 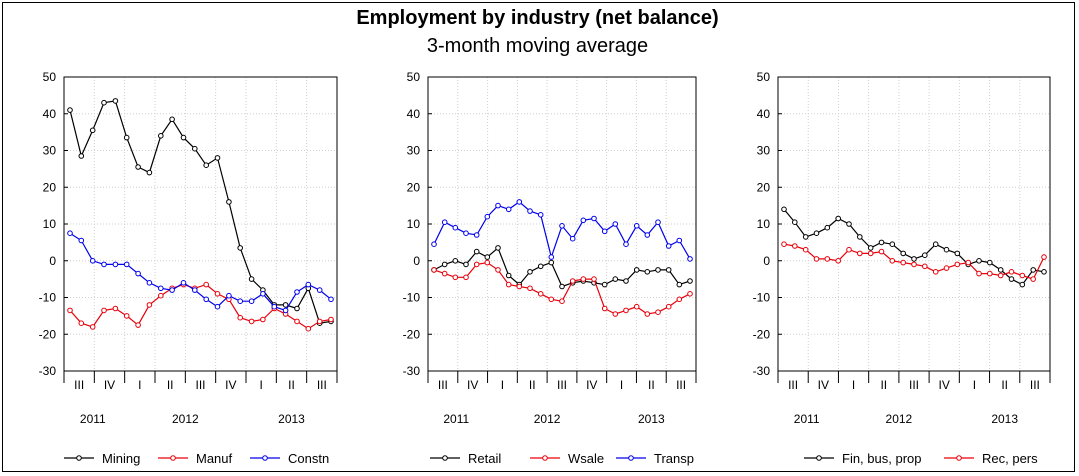 I want to click on series-line-retail, so click(x=562, y=267).